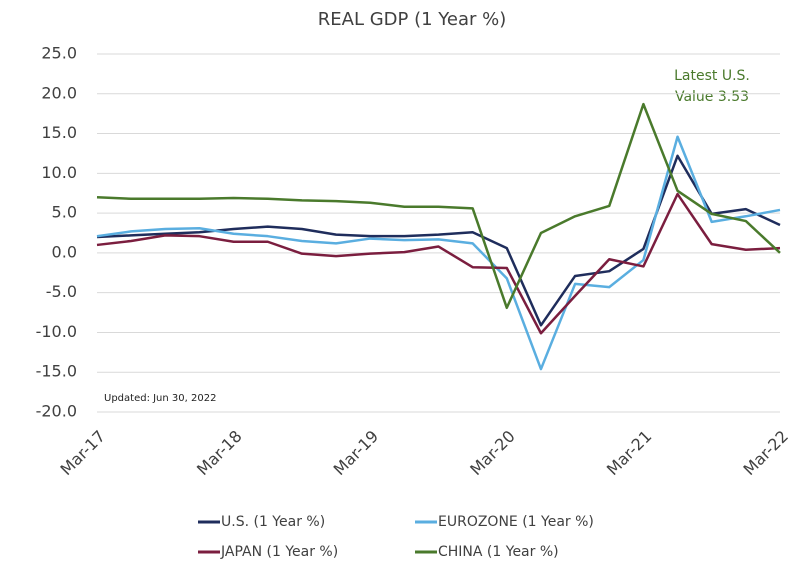 This screenshot has height=568, width=800. What do you see at coordinates (56, 371) in the screenshot?
I see `y-tick-label: -15.0` at bounding box center [56, 371].